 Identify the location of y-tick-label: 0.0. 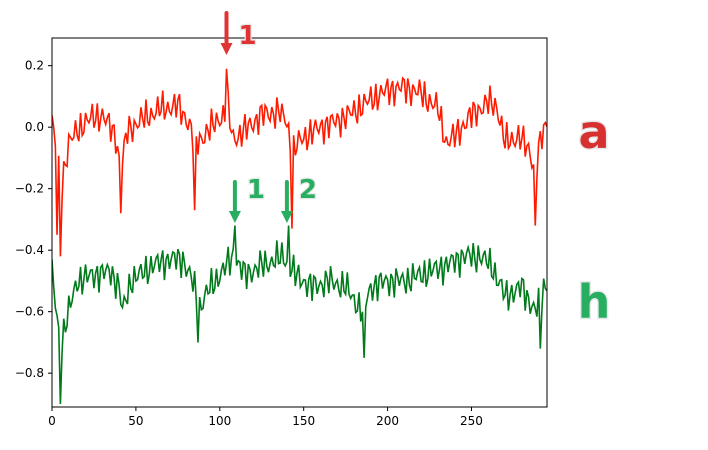
(34, 127).